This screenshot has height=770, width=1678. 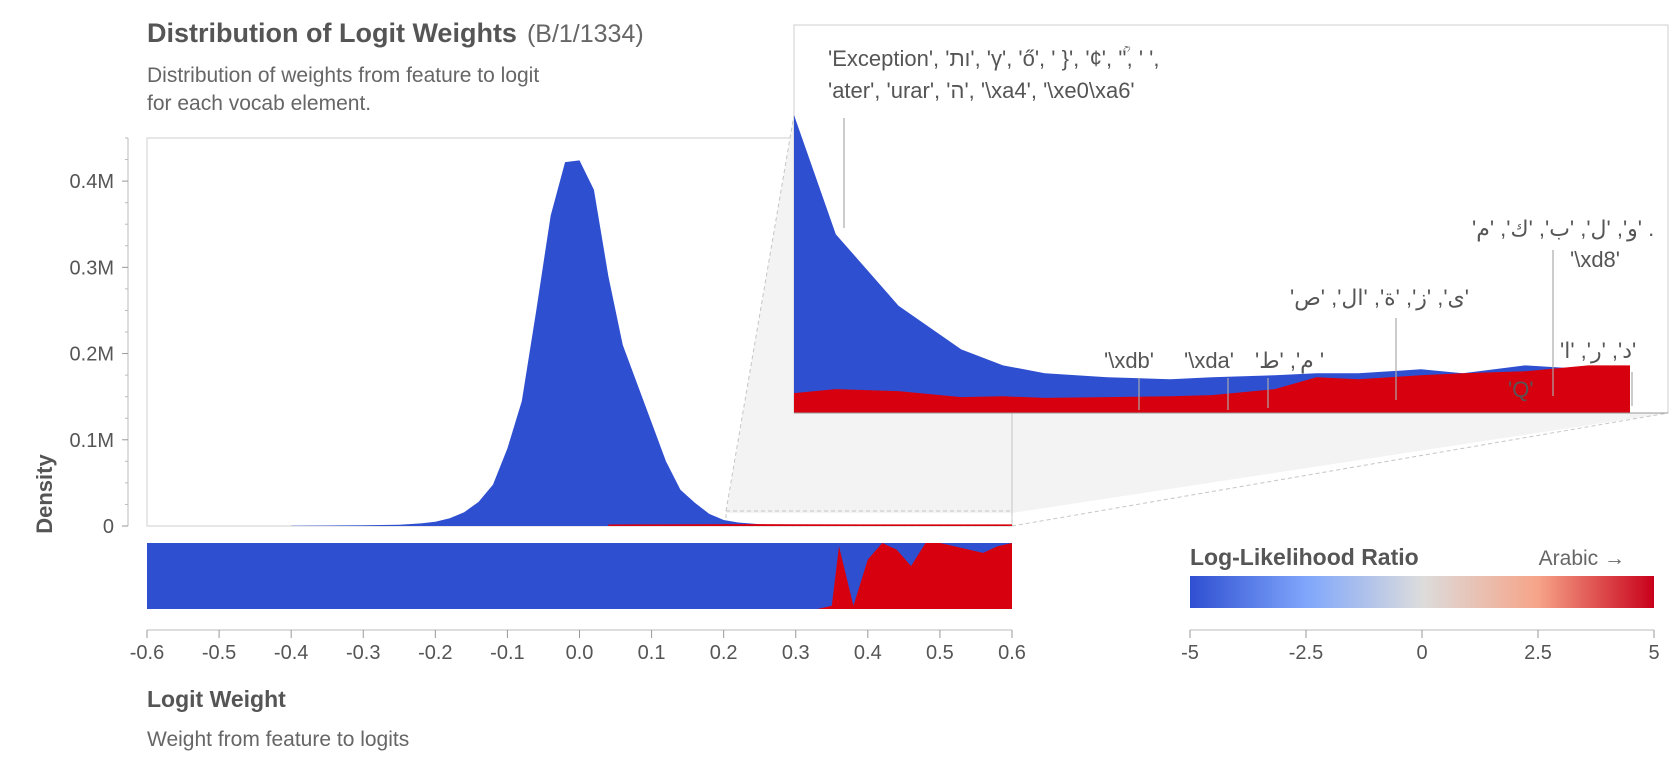 I want to click on x-tick-label: 0.3, so click(x=796, y=653).